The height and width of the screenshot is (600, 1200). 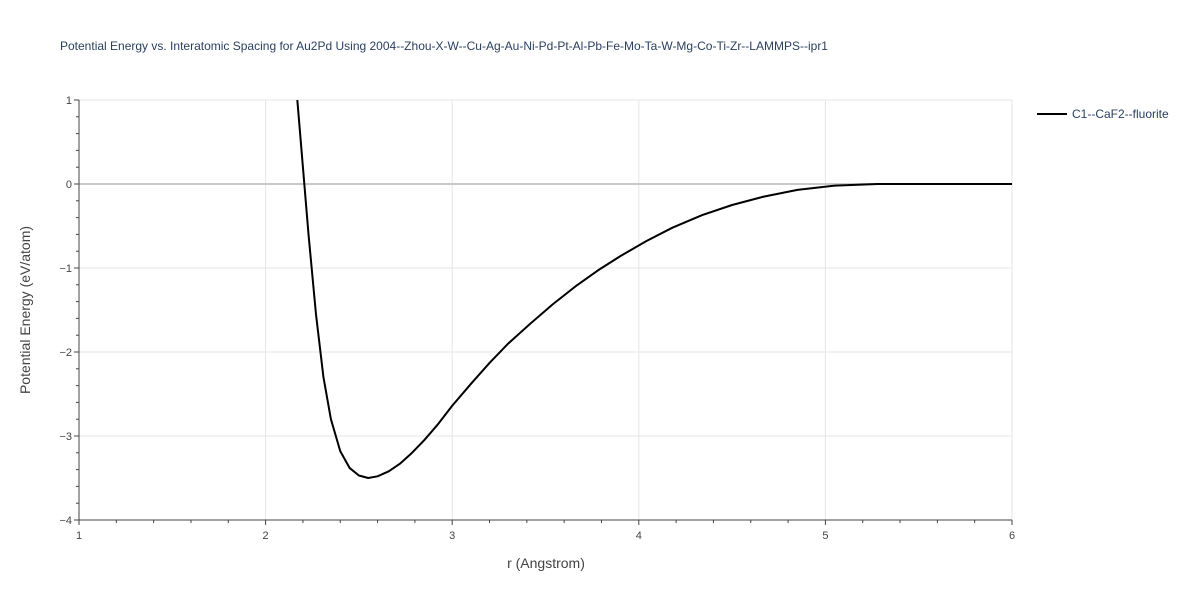 What do you see at coordinates (639, 536) in the screenshot?
I see `x-tick-label: 4` at bounding box center [639, 536].